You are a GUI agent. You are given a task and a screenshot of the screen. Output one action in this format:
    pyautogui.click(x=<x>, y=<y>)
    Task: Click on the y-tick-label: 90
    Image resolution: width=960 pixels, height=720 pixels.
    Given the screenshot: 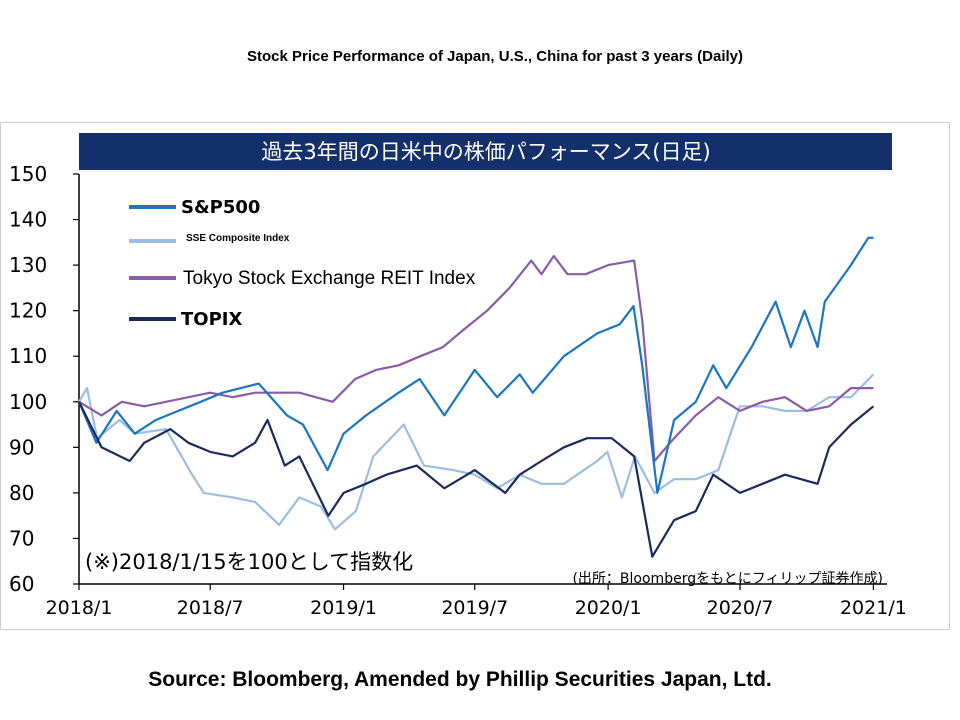 What is the action you would take?
    pyautogui.click(x=21, y=447)
    